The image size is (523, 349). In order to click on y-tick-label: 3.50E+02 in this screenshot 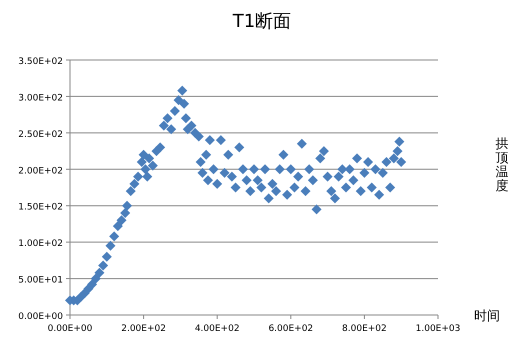, I will do `click(40, 62)`.